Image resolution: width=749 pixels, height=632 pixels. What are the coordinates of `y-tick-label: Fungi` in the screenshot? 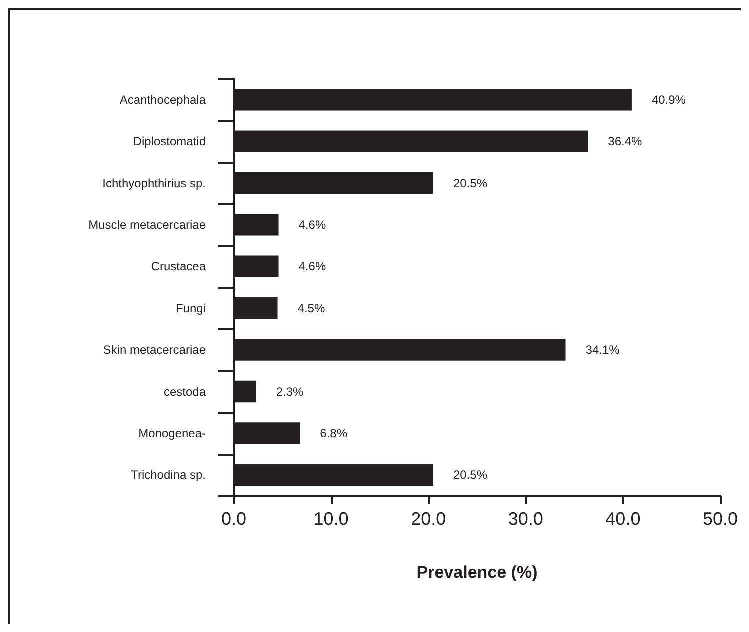 It's located at (191, 308).